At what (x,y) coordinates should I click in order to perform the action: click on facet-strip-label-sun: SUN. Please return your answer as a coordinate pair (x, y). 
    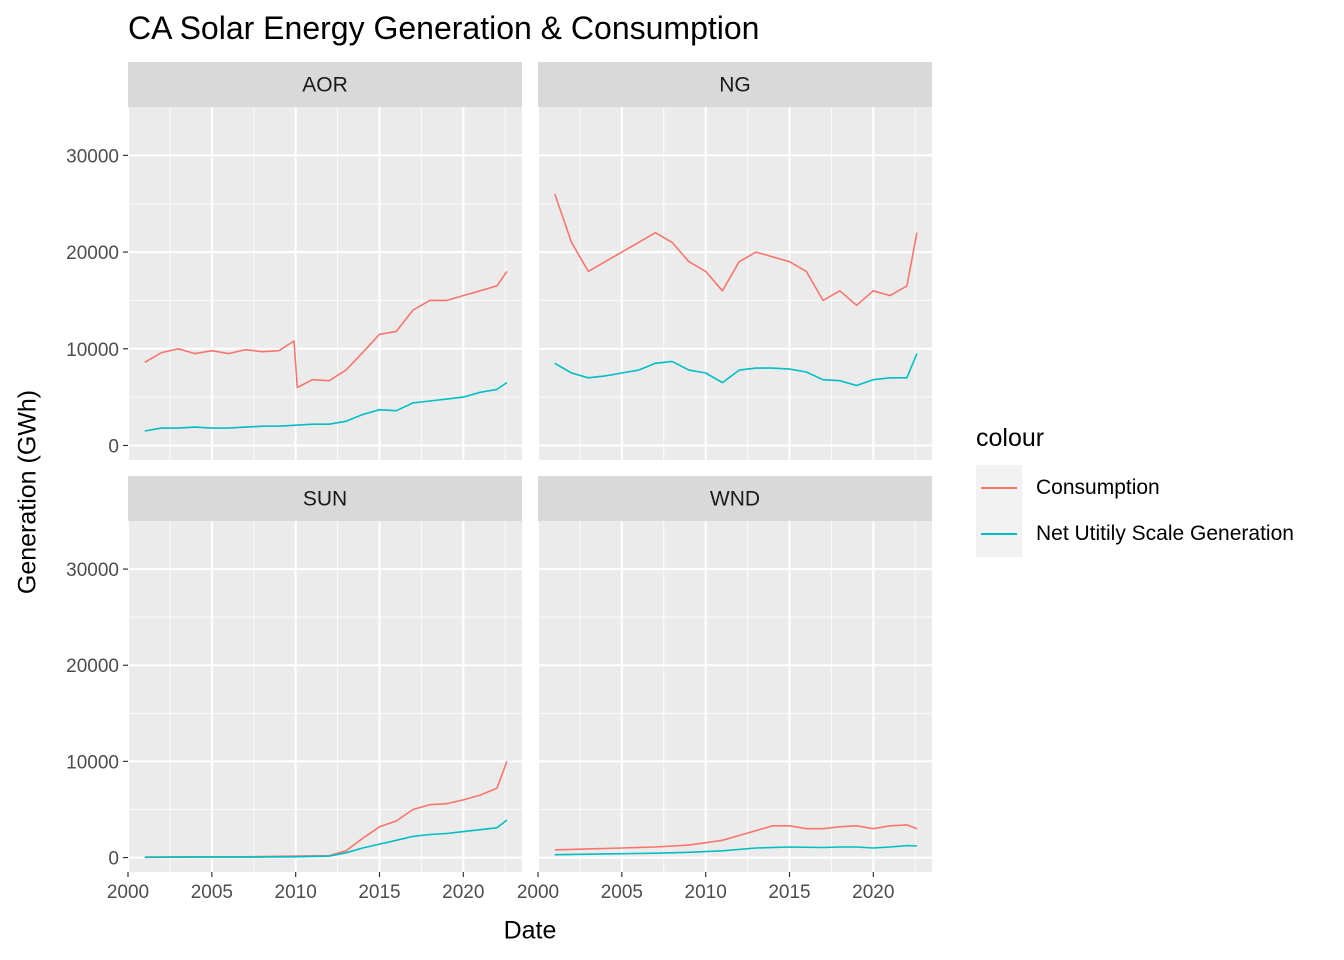
    Looking at the image, I should click on (325, 499).